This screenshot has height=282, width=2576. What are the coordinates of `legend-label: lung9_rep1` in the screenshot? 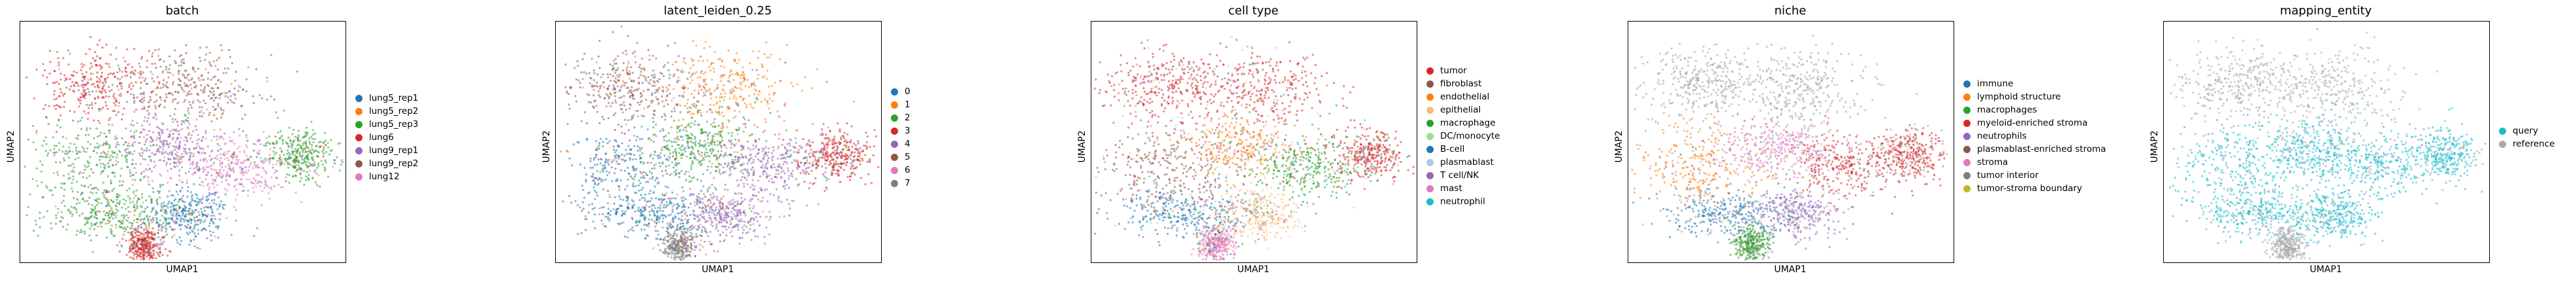 It's located at (394, 150).